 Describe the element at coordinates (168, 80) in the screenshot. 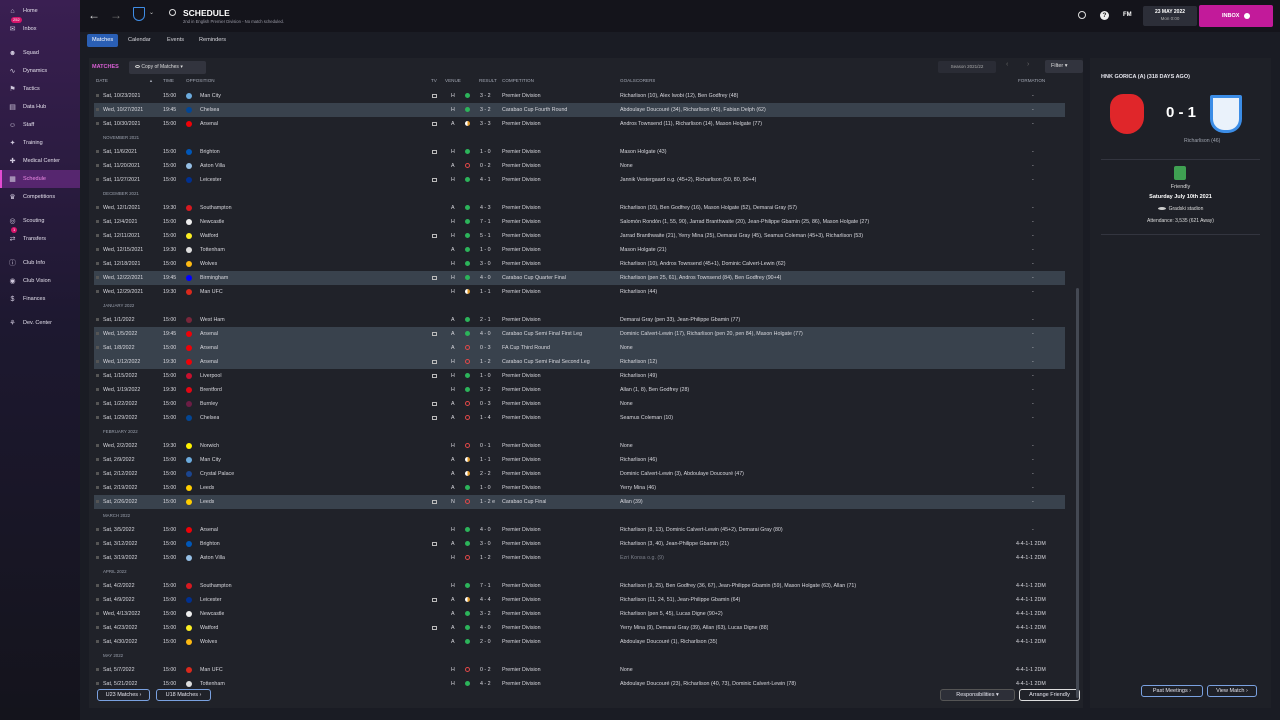

I see `col-time: TIME` at that location.